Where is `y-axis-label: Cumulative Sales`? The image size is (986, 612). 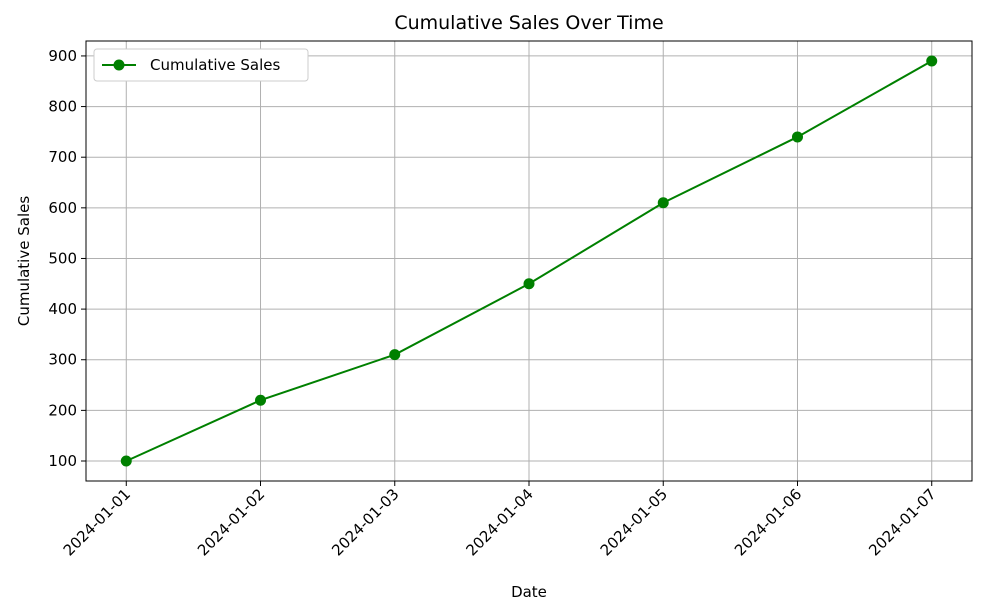 y-axis-label: Cumulative Sales is located at coordinates (24, 261).